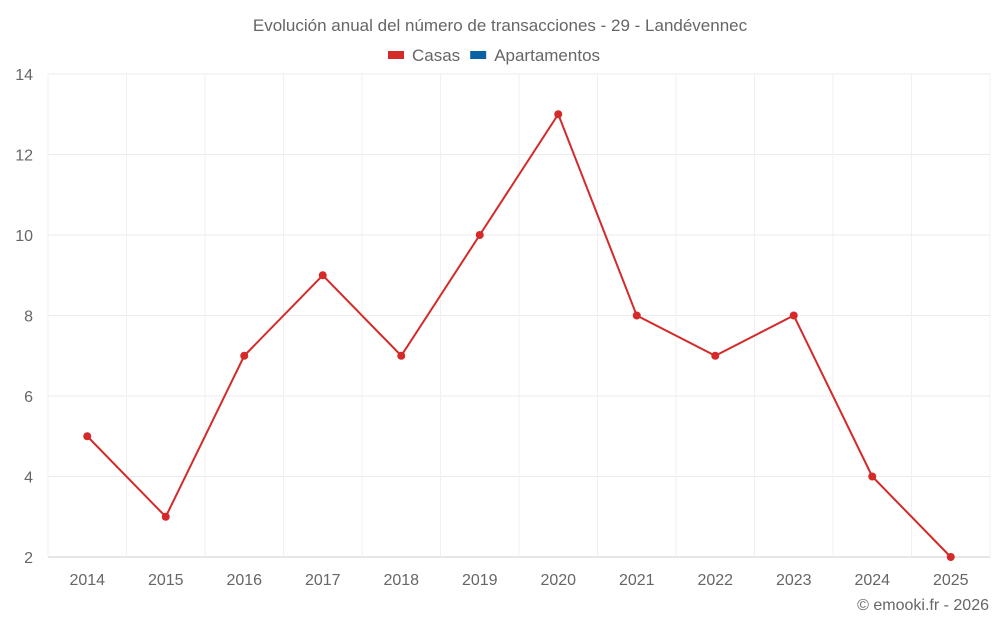 Image resolution: width=1000 pixels, height=625 pixels. I want to click on data-point-2015, so click(165, 516).